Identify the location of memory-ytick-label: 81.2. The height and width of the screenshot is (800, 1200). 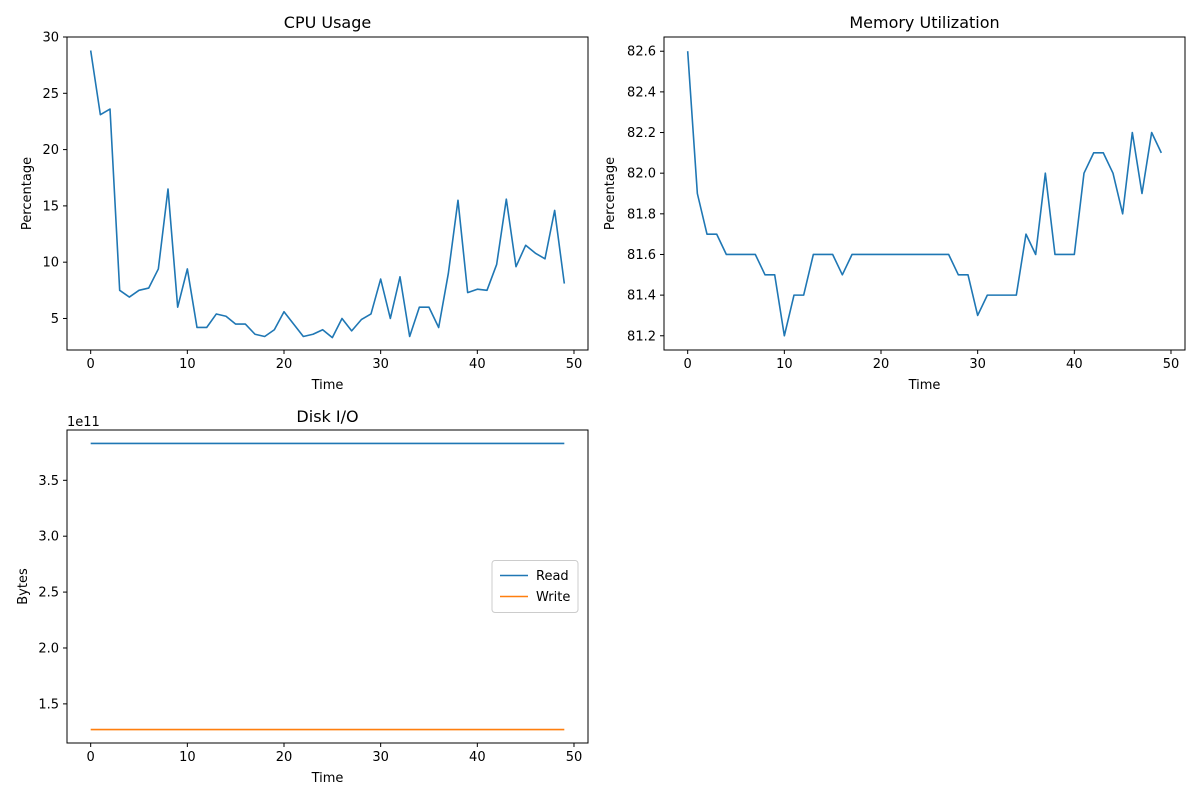
(641, 336).